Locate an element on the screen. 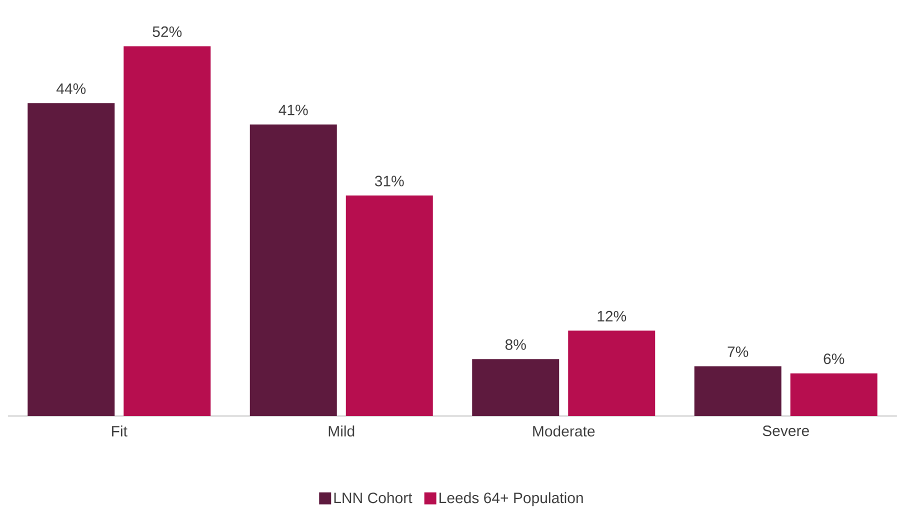 This screenshot has height=511, width=897. data-label: 7% is located at coordinates (738, 352).